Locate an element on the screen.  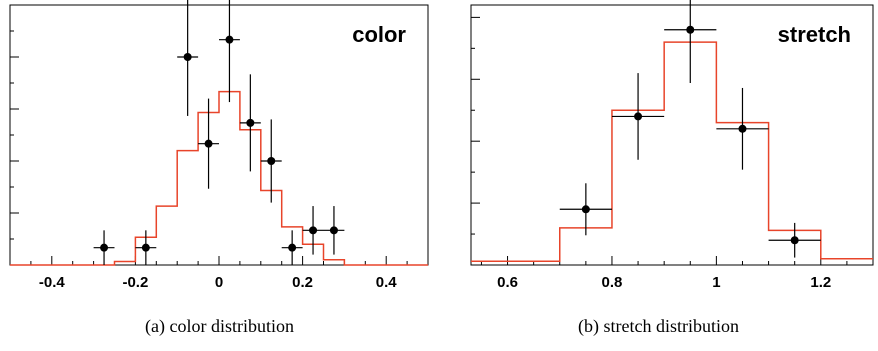
x-tick-label-color: -0.4 is located at coordinates (52, 282).